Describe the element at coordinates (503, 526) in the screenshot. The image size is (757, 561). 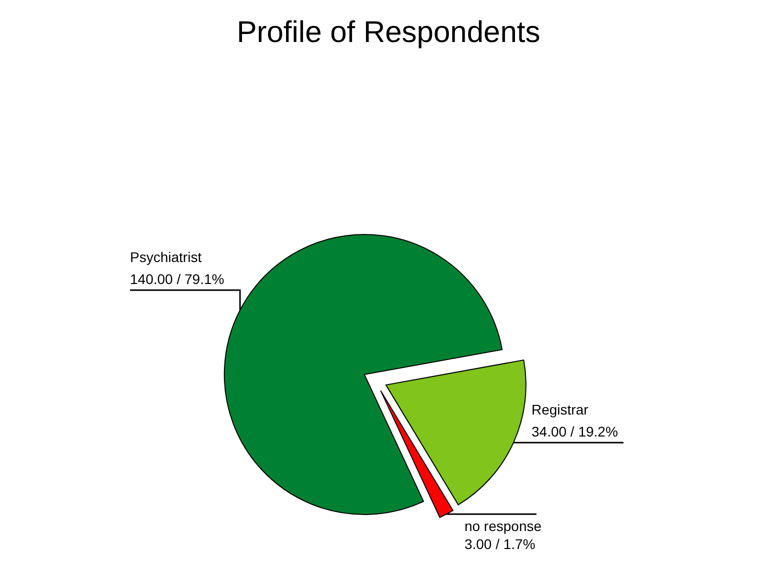
I see `slice-label: no response` at that location.